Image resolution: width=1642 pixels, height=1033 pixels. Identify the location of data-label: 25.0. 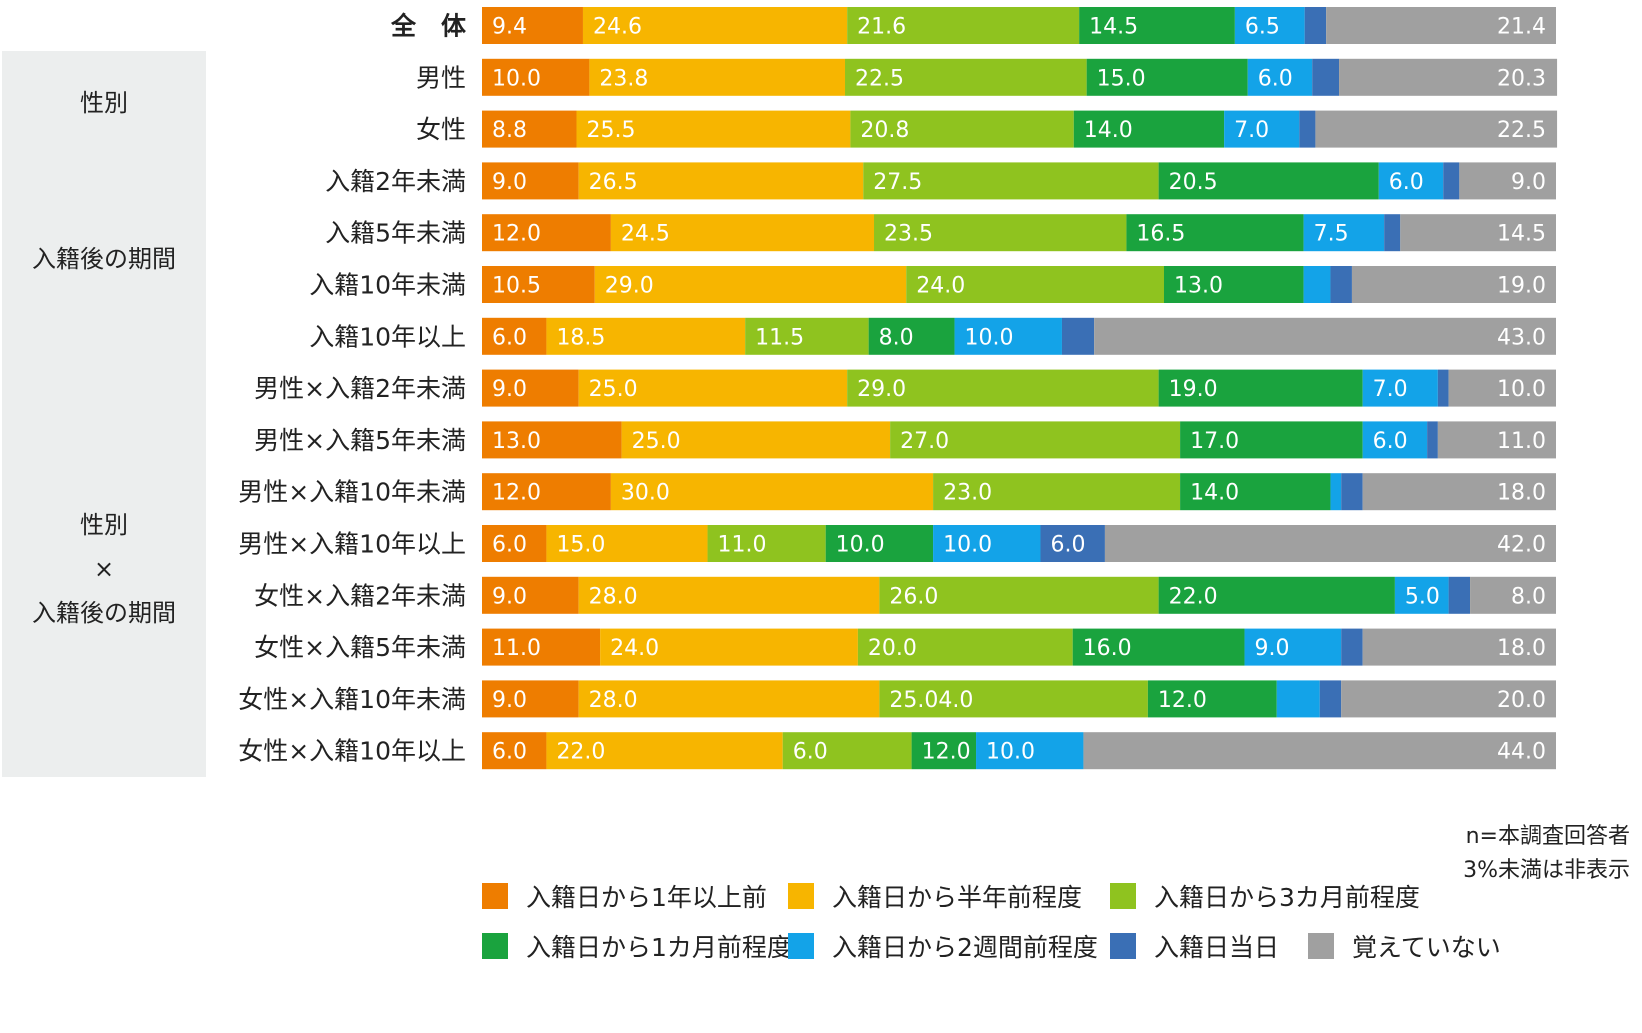
(613, 389).